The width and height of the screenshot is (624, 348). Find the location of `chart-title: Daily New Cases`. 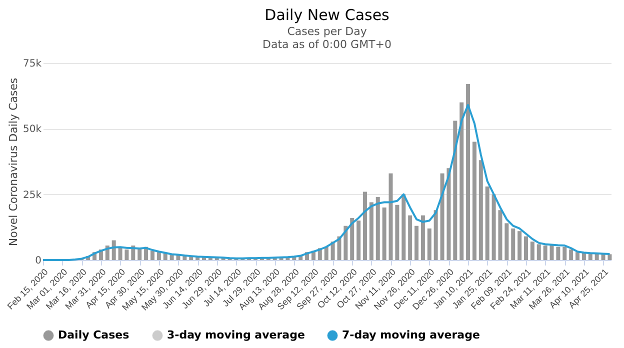

chart-title: Daily New Cases is located at coordinates (327, 15).